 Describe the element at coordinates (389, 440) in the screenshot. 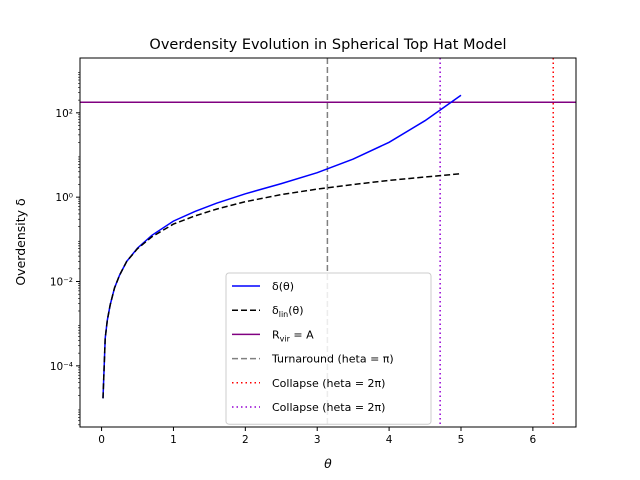

I see `x-tick-label: 4` at that location.